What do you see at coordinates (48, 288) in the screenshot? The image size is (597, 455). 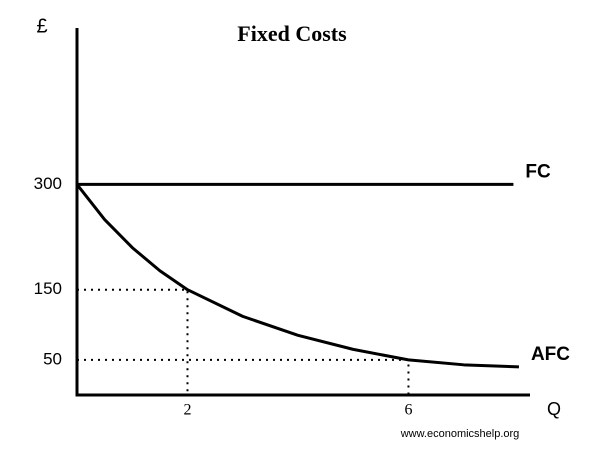 I see `y-tick-label: 150` at bounding box center [48, 288].